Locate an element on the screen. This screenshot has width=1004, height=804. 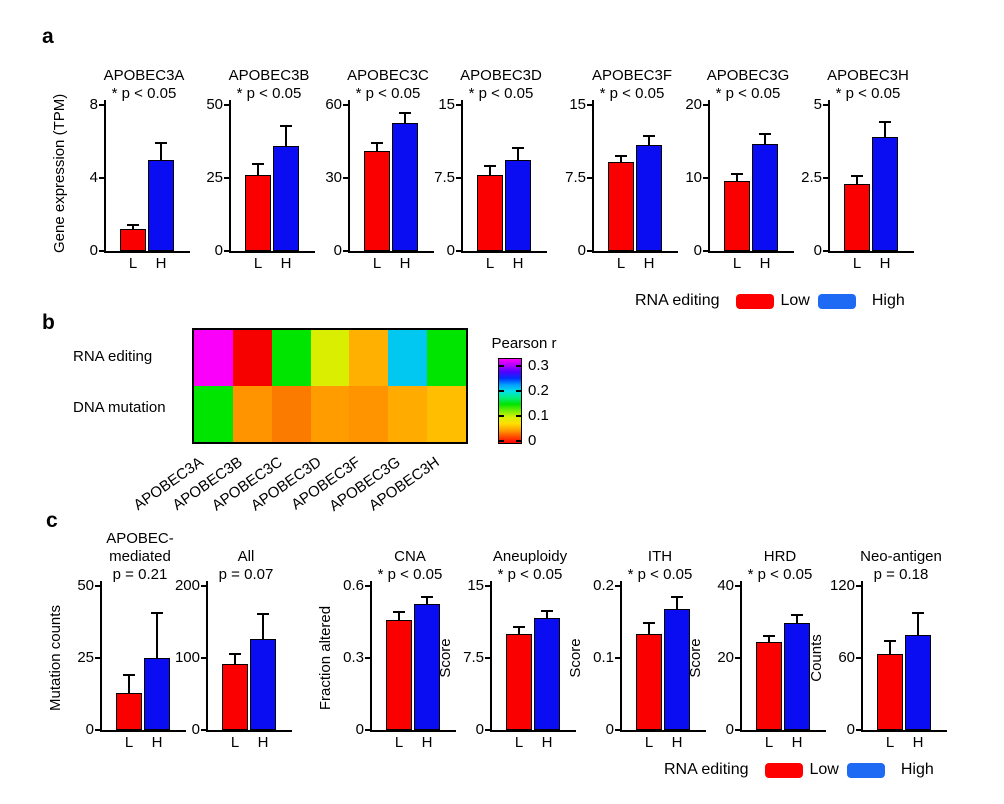
y-axis-label: Counts is located at coordinates (816, 658).